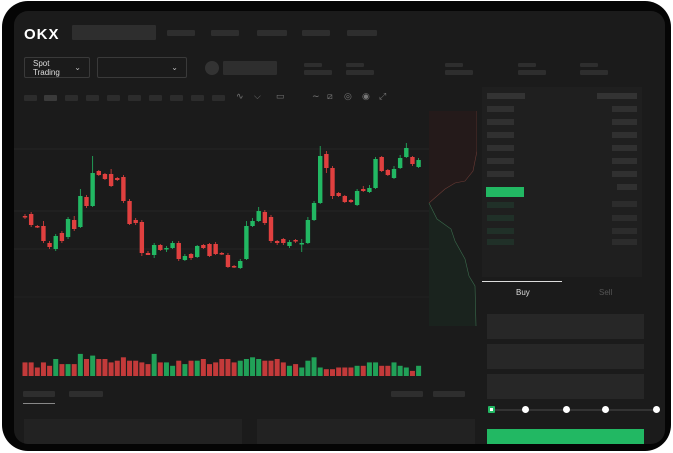 Image resolution: width=673 pixels, height=453 pixels. What do you see at coordinates (316, 96) in the screenshot?
I see `line-icon: ∼` at bounding box center [316, 96].